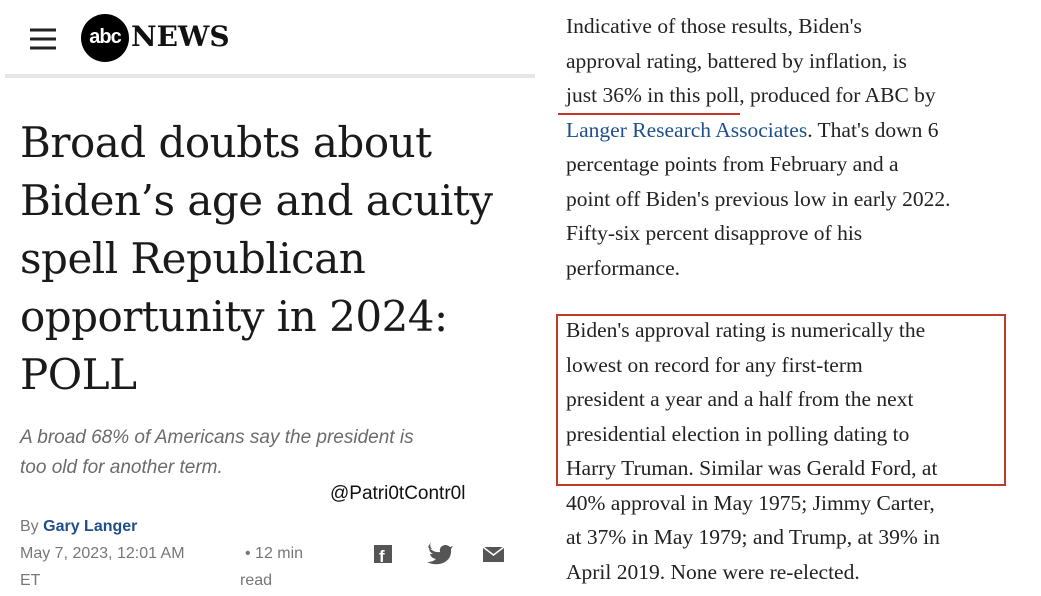 The width and height of the screenshot is (1041, 596). I want to click on svg-text: f, so click(382, 556).